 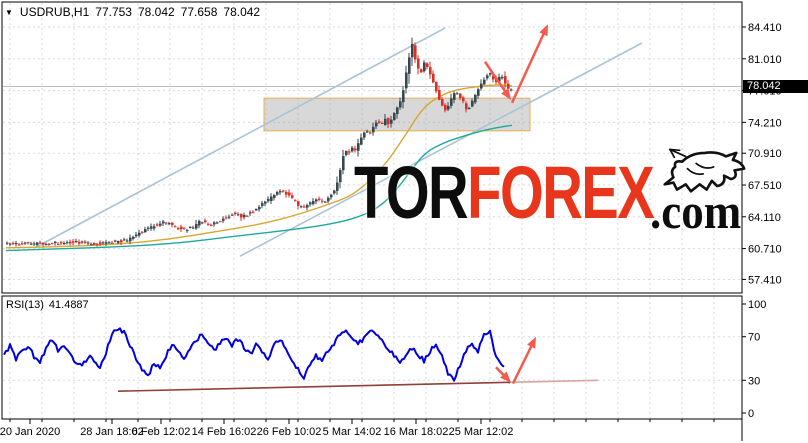 What do you see at coordinates (754, 381) in the screenshot?
I see `svg-text: 30` at bounding box center [754, 381].